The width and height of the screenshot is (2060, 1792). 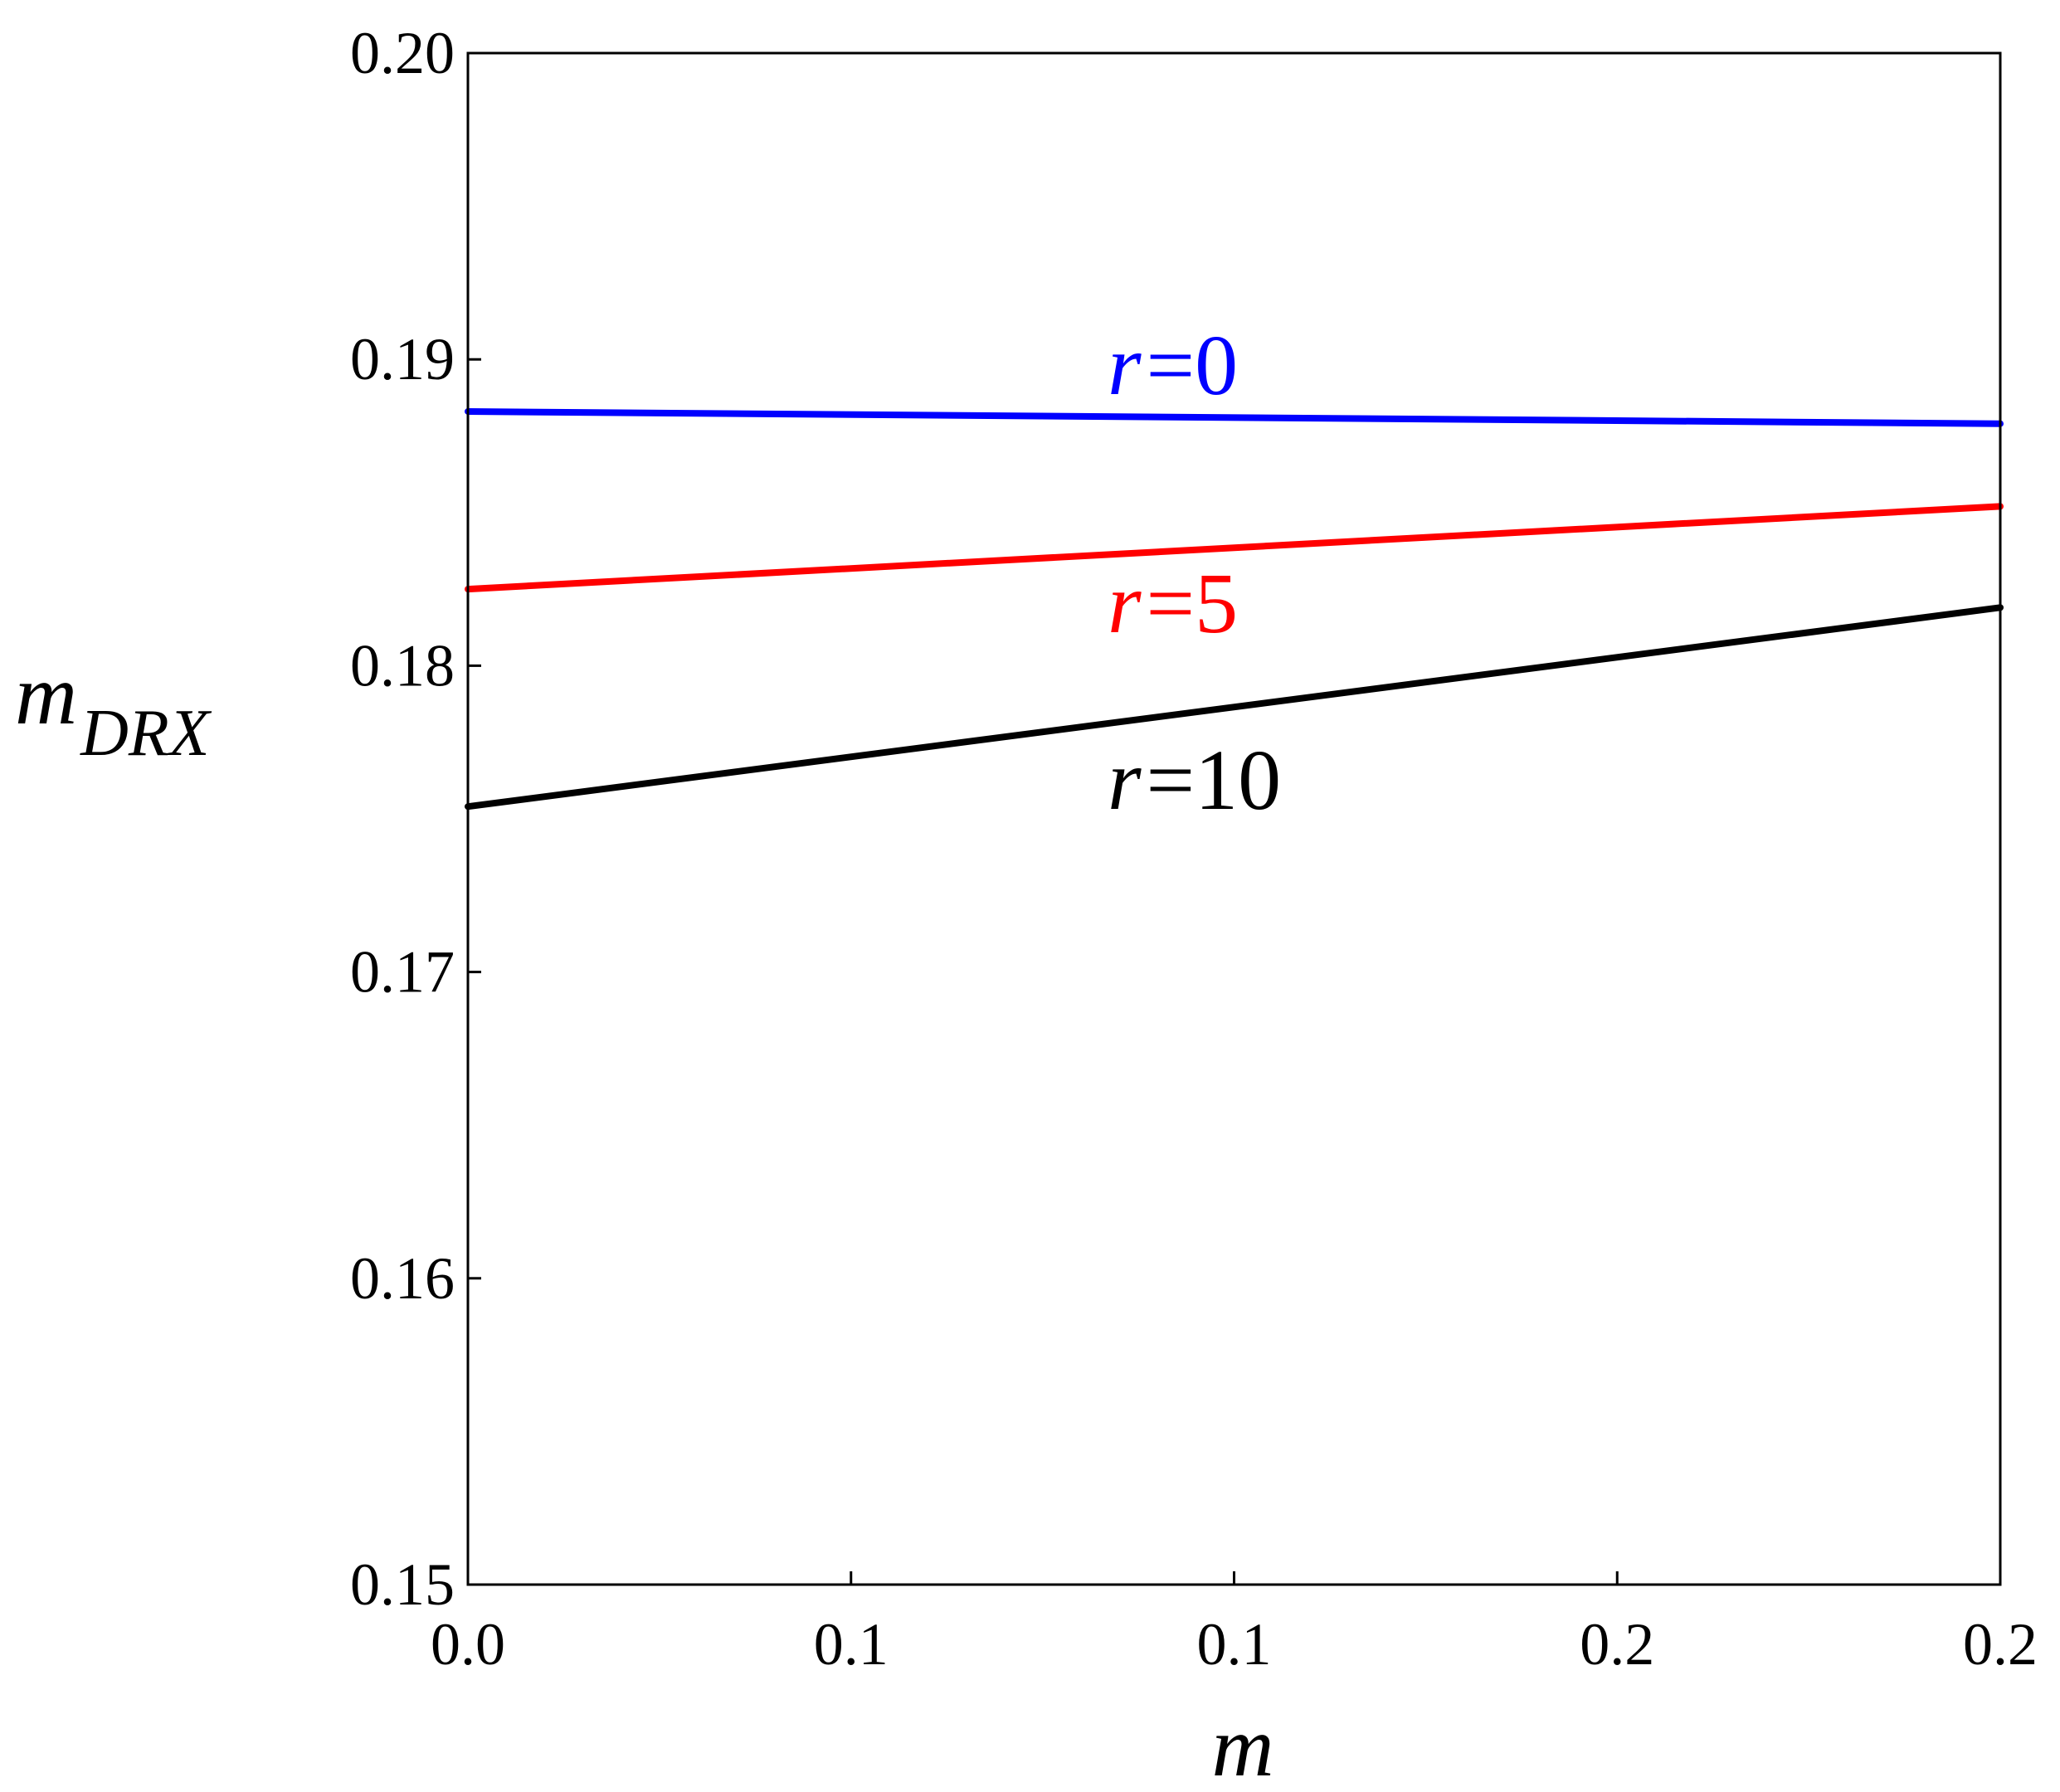 I want to click on y-tick-label-0: 0.15, so click(x=402, y=1584).